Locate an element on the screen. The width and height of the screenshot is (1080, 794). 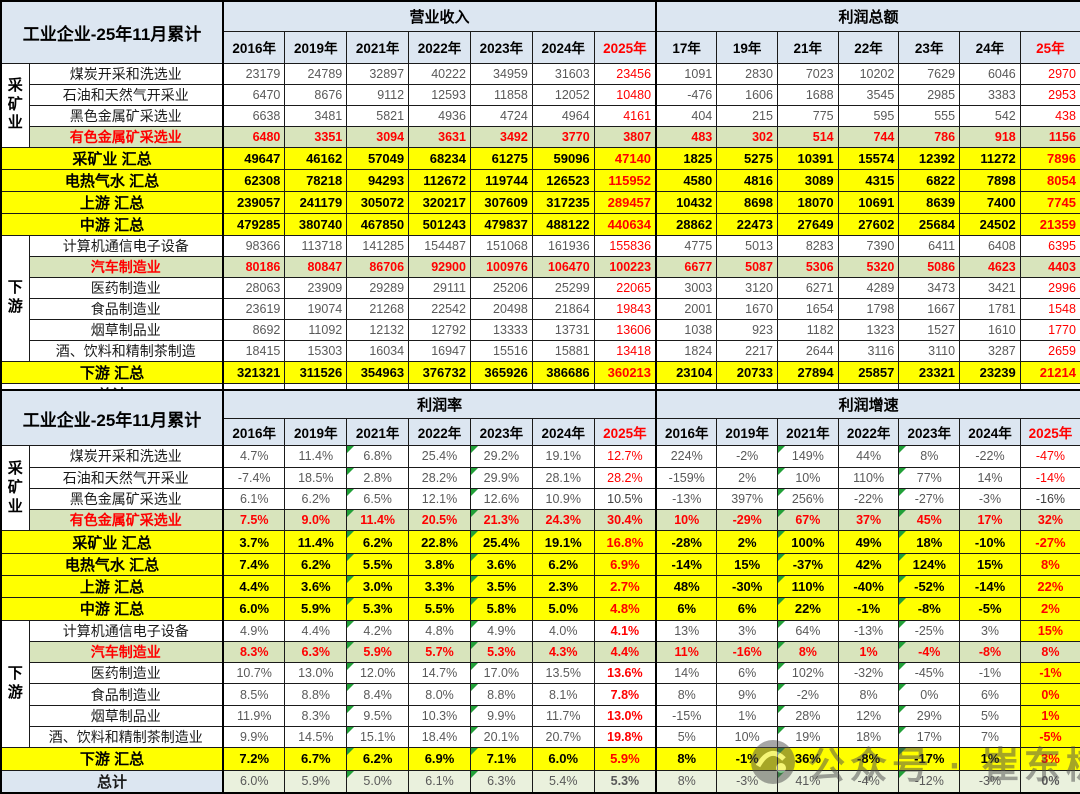
data-cell: 22.8% is located at coordinates (439, 542).